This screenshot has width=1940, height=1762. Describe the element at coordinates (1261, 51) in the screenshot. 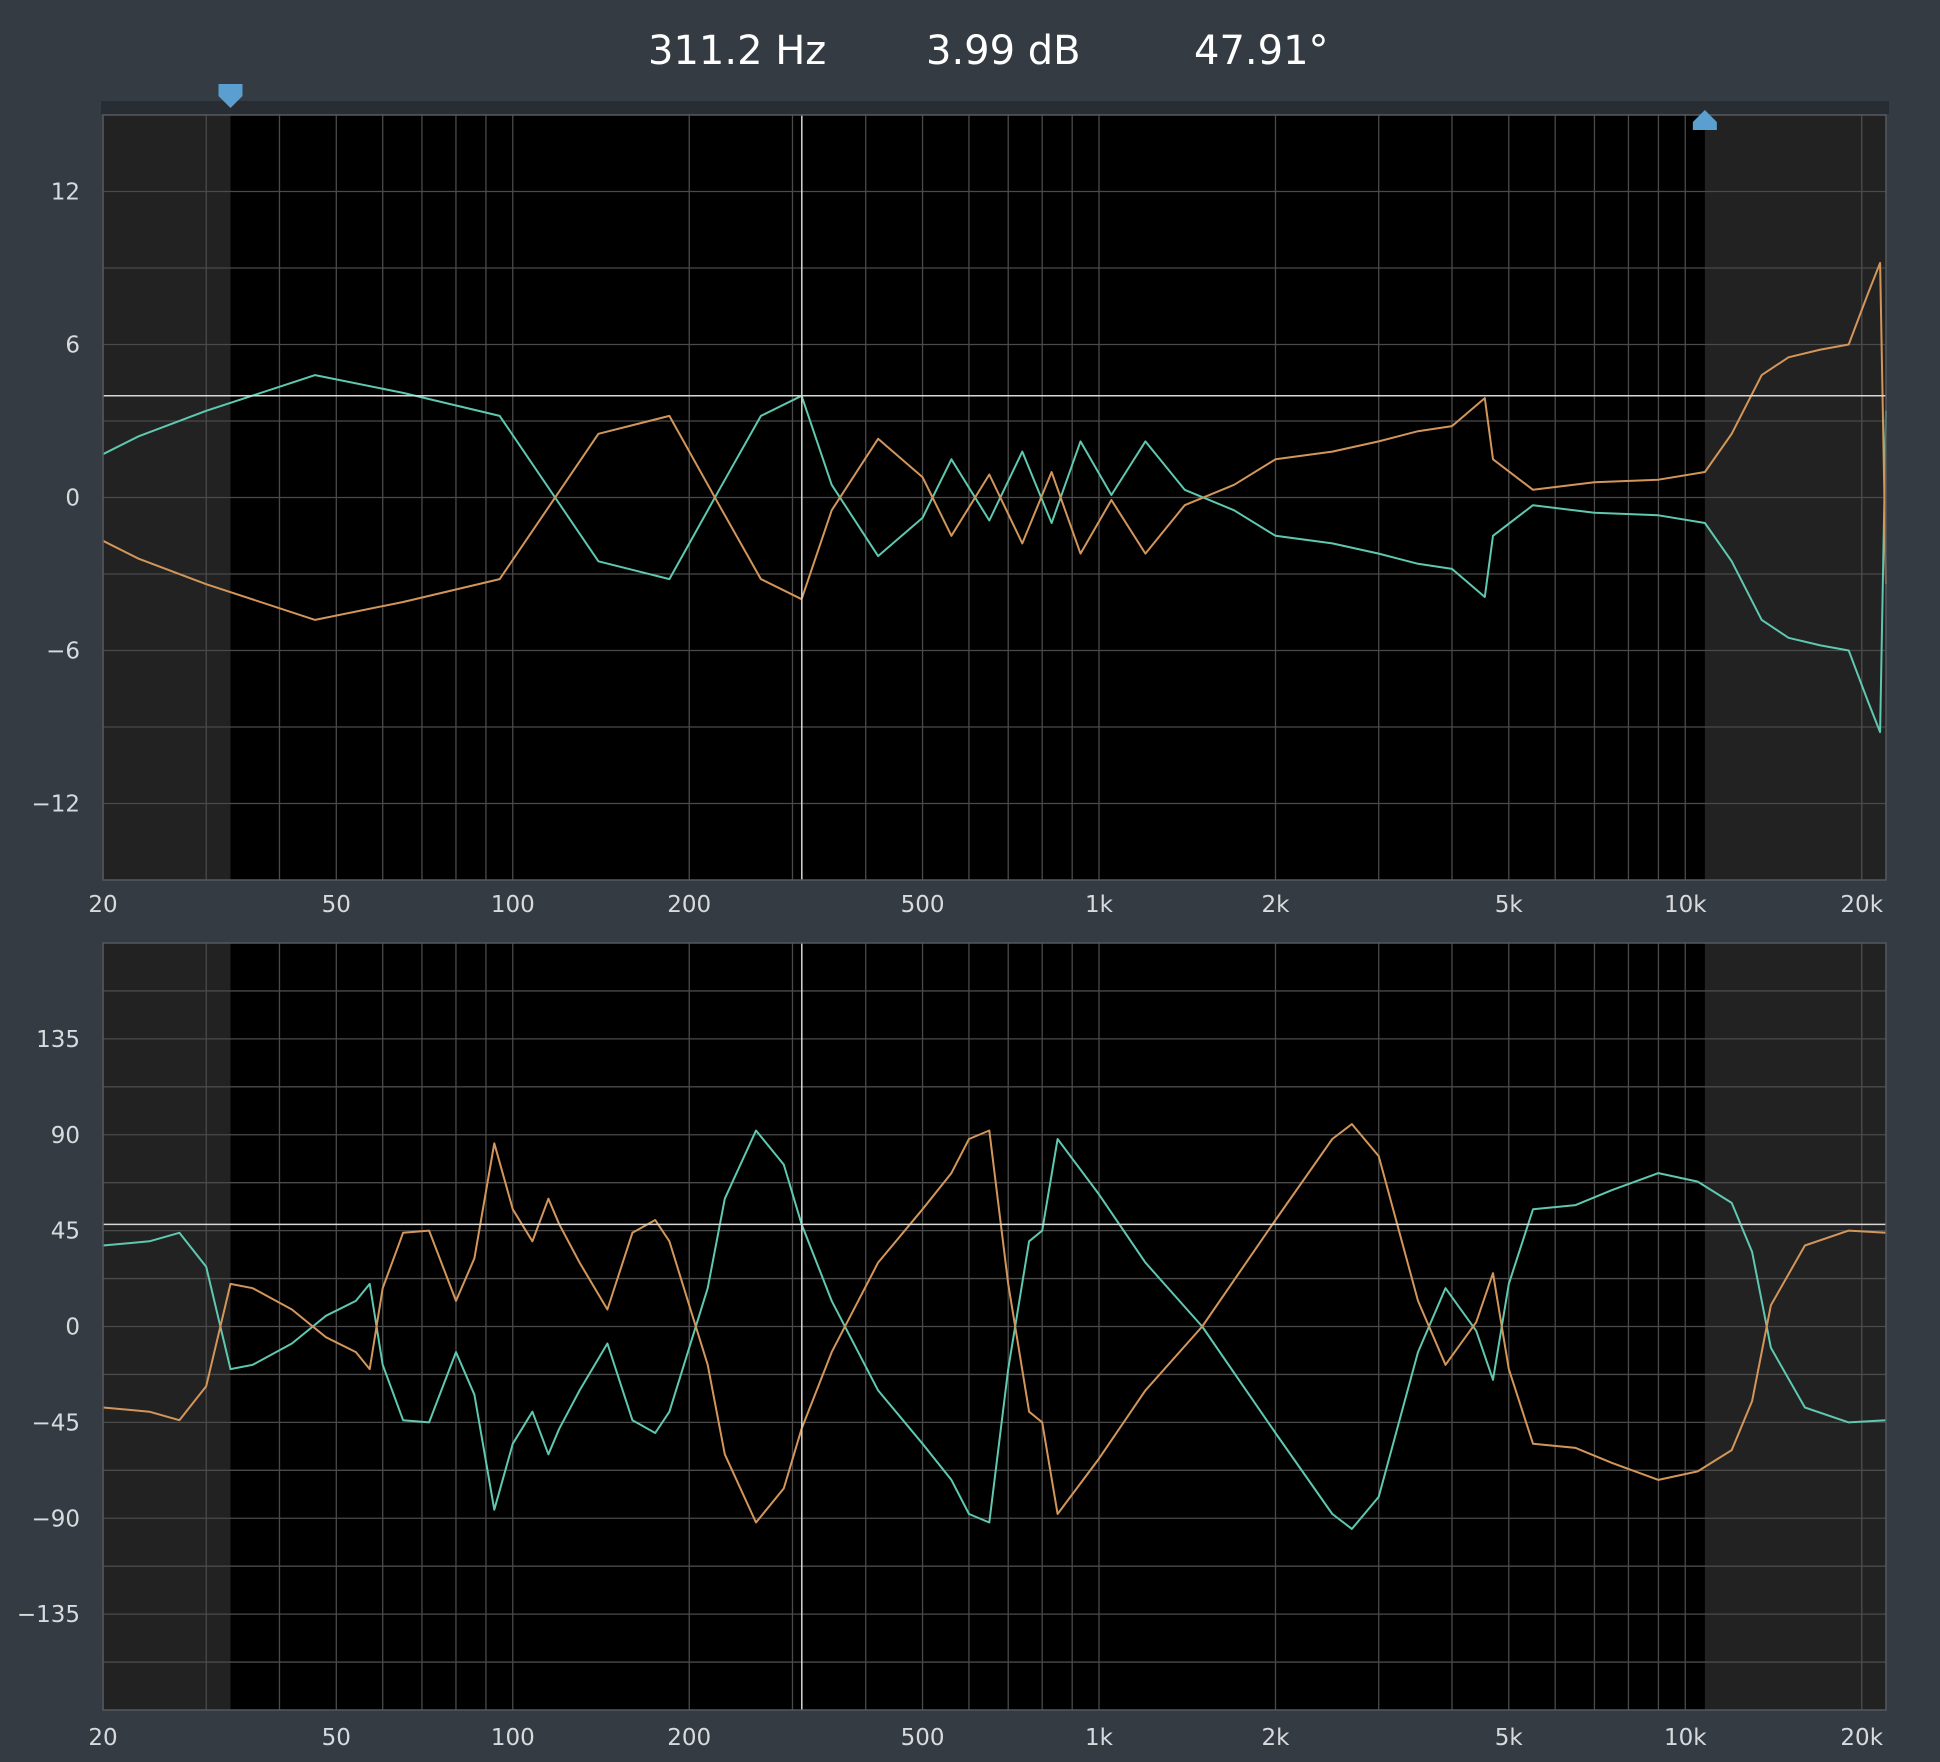

I see `phase-readout: 47.91°` at that location.